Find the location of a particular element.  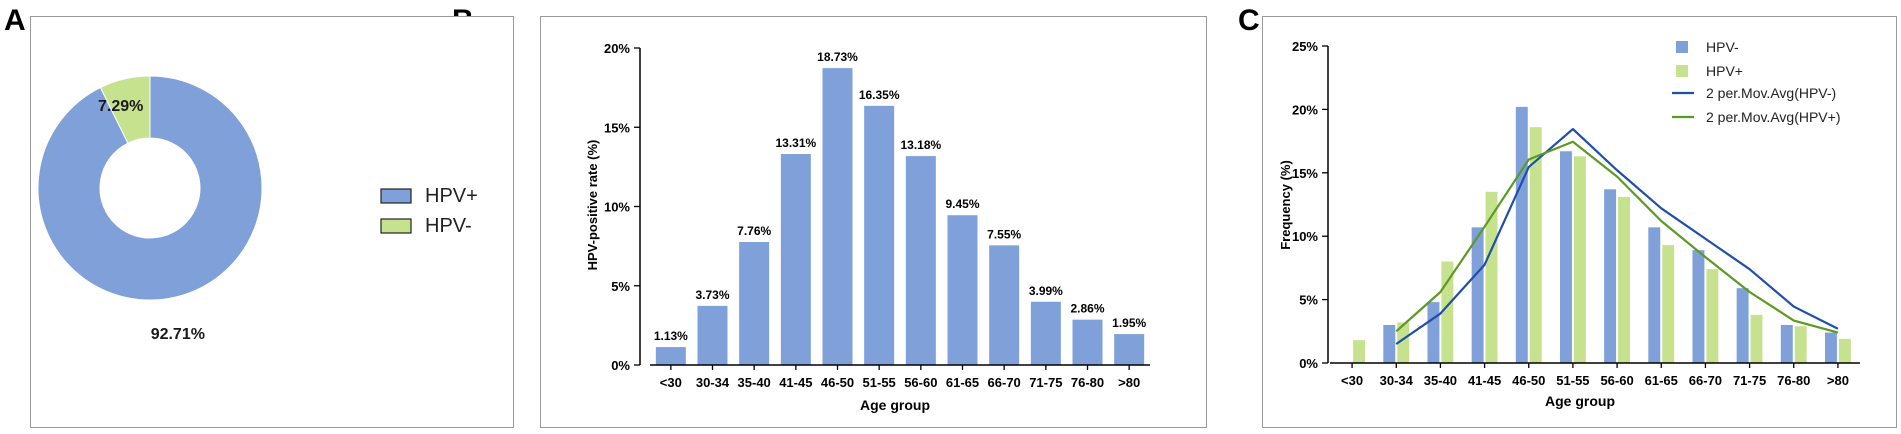

x-tick-label-61-65: 61-65 is located at coordinates (1661, 380).